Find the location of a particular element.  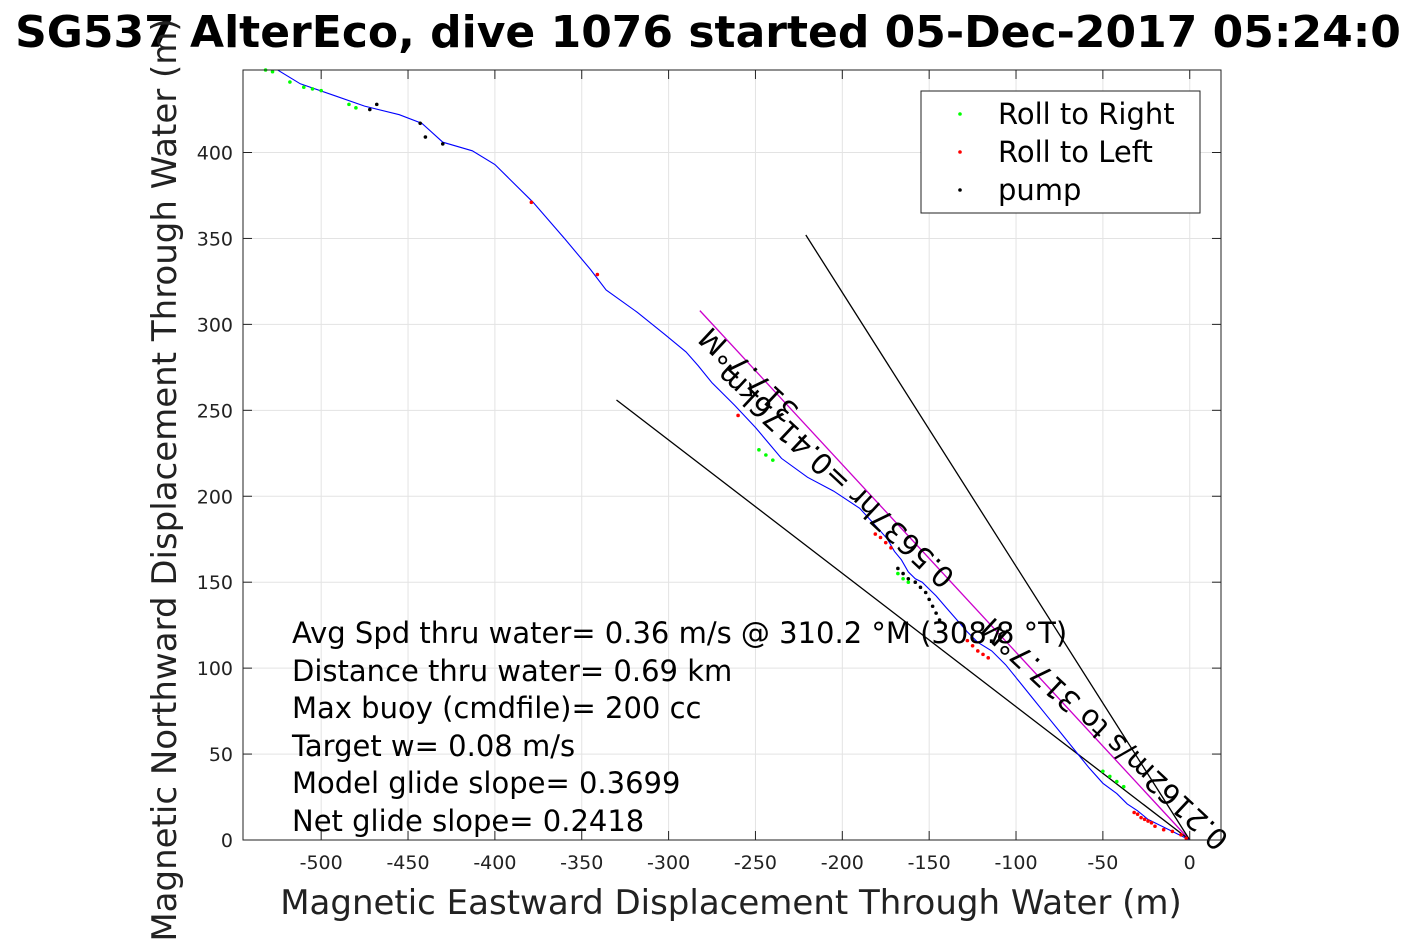

y-tick-label: 150 is located at coordinates (215, 583).